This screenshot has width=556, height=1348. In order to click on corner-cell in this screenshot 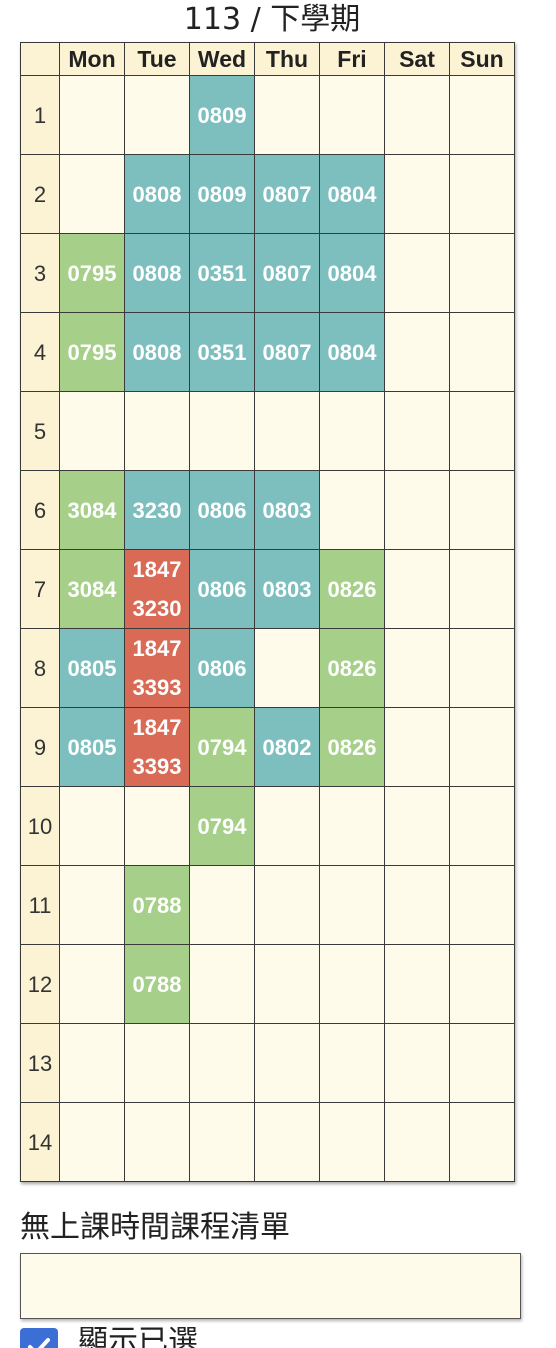, I will do `click(40, 59)`.